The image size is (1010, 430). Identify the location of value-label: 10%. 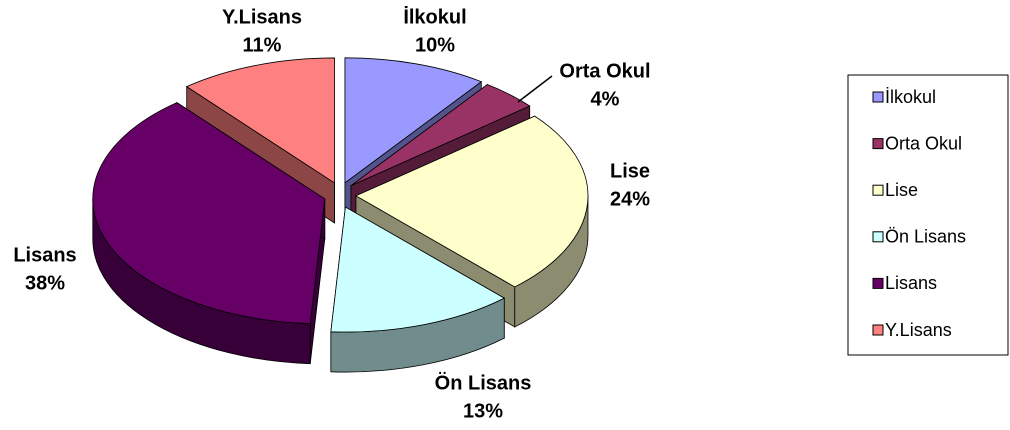
(435, 45).